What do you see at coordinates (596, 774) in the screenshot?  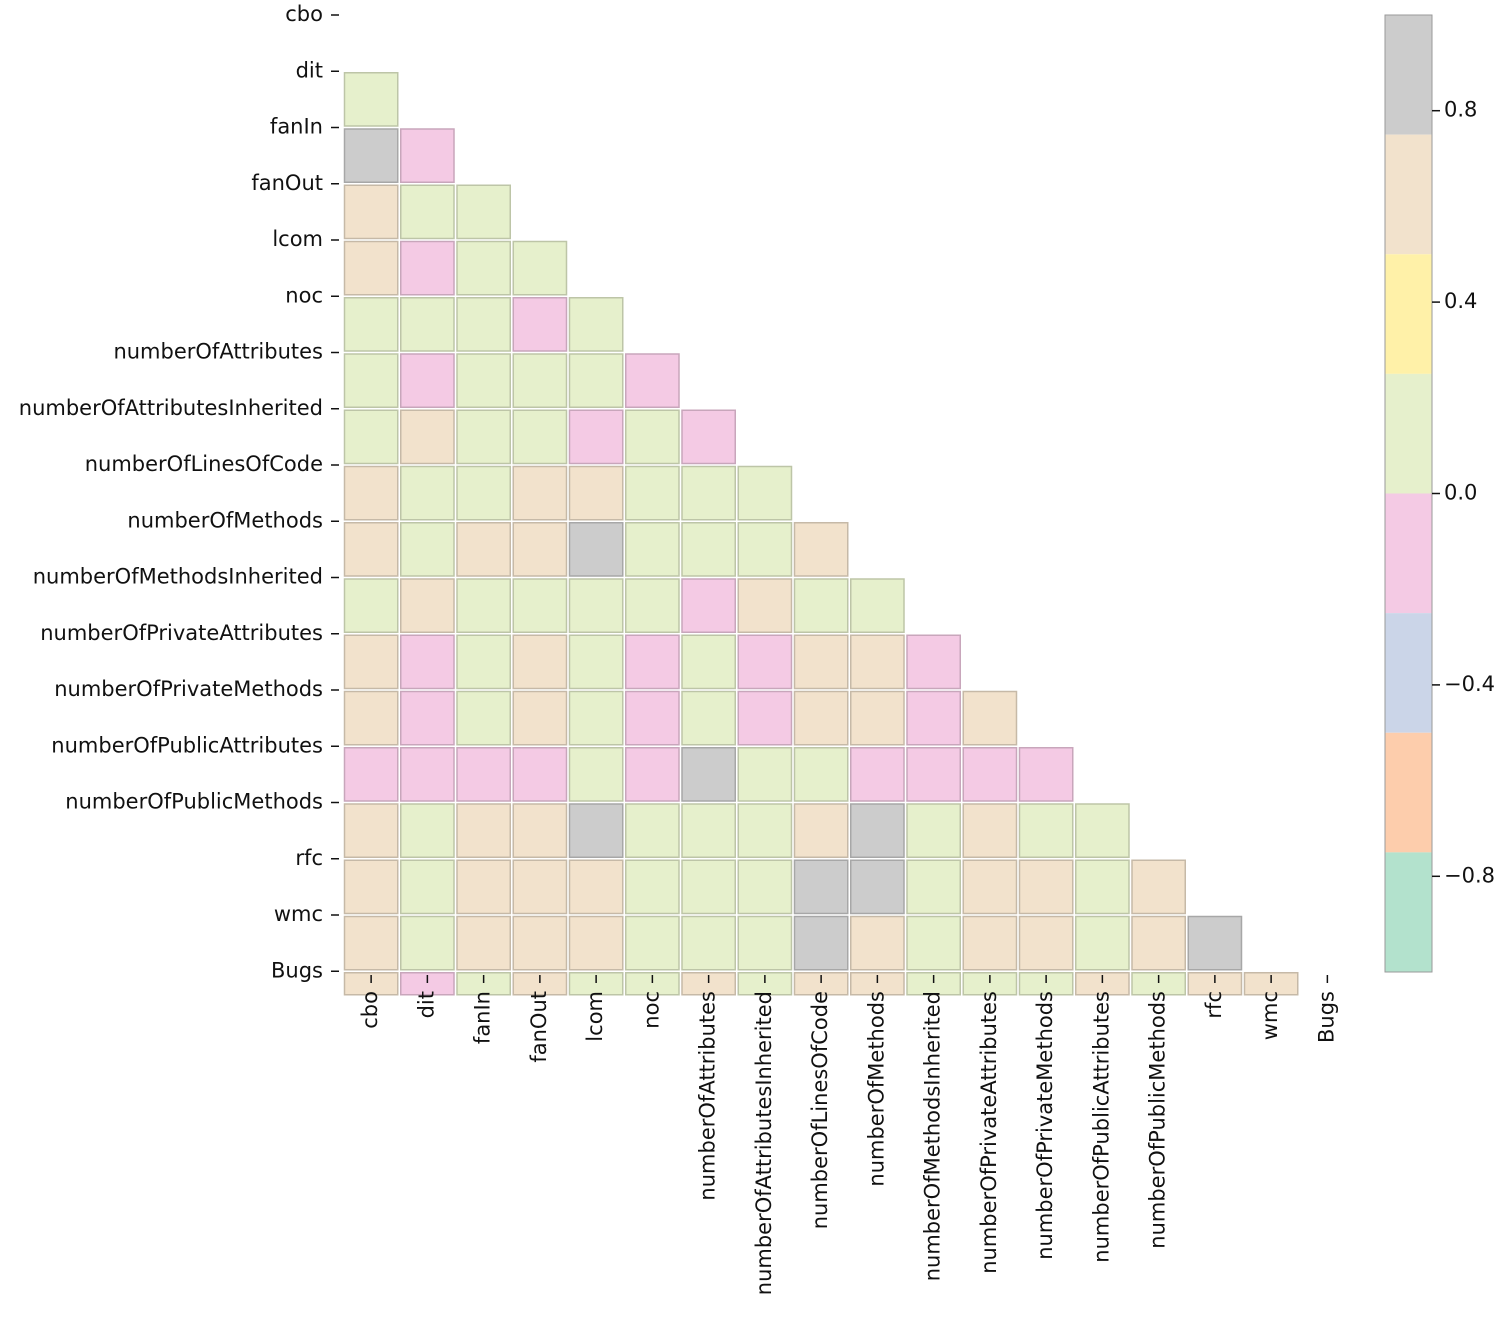 I see `heatmap-cell-numberOfPublicAttributes-lcom` at bounding box center [596, 774].